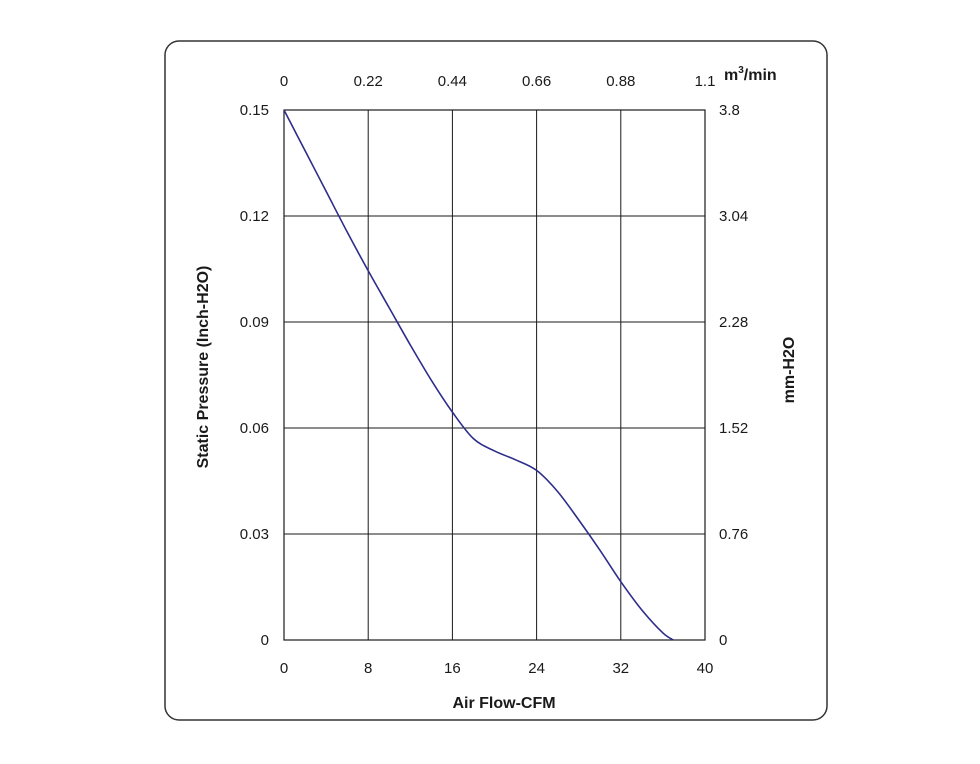 Image resolution: width=980 pixels, height=764 pixels. Describe the element at coordinates (452, 668) in the screenshot. I see `x-tick-label: 16` at that location.